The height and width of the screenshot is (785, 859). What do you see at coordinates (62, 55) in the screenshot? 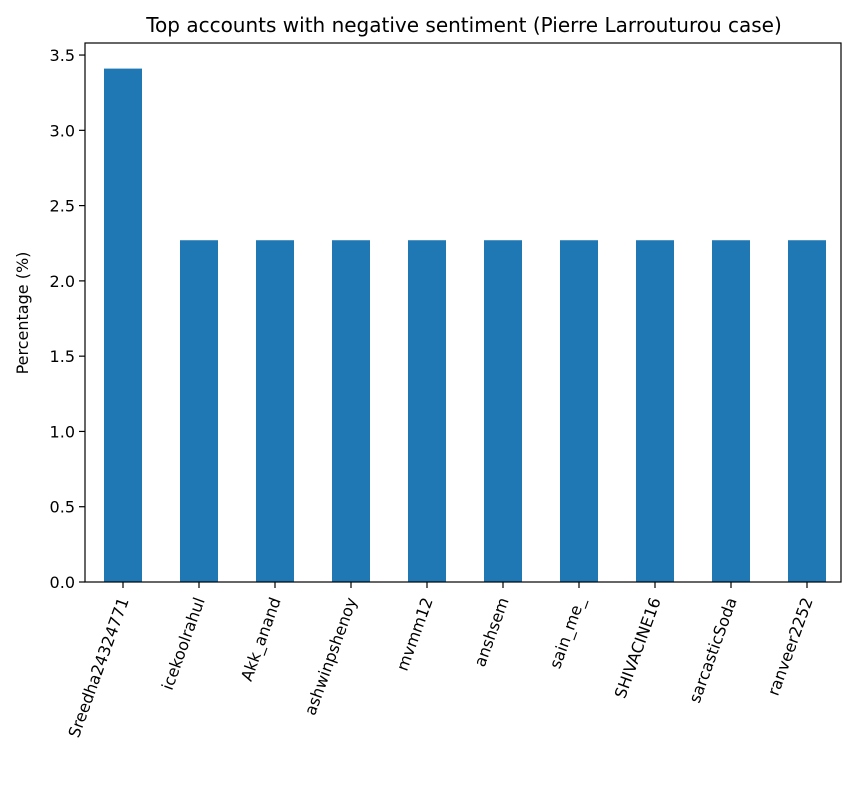
I see `y-tick-label: 3.5` at bounding box center [62, 55].